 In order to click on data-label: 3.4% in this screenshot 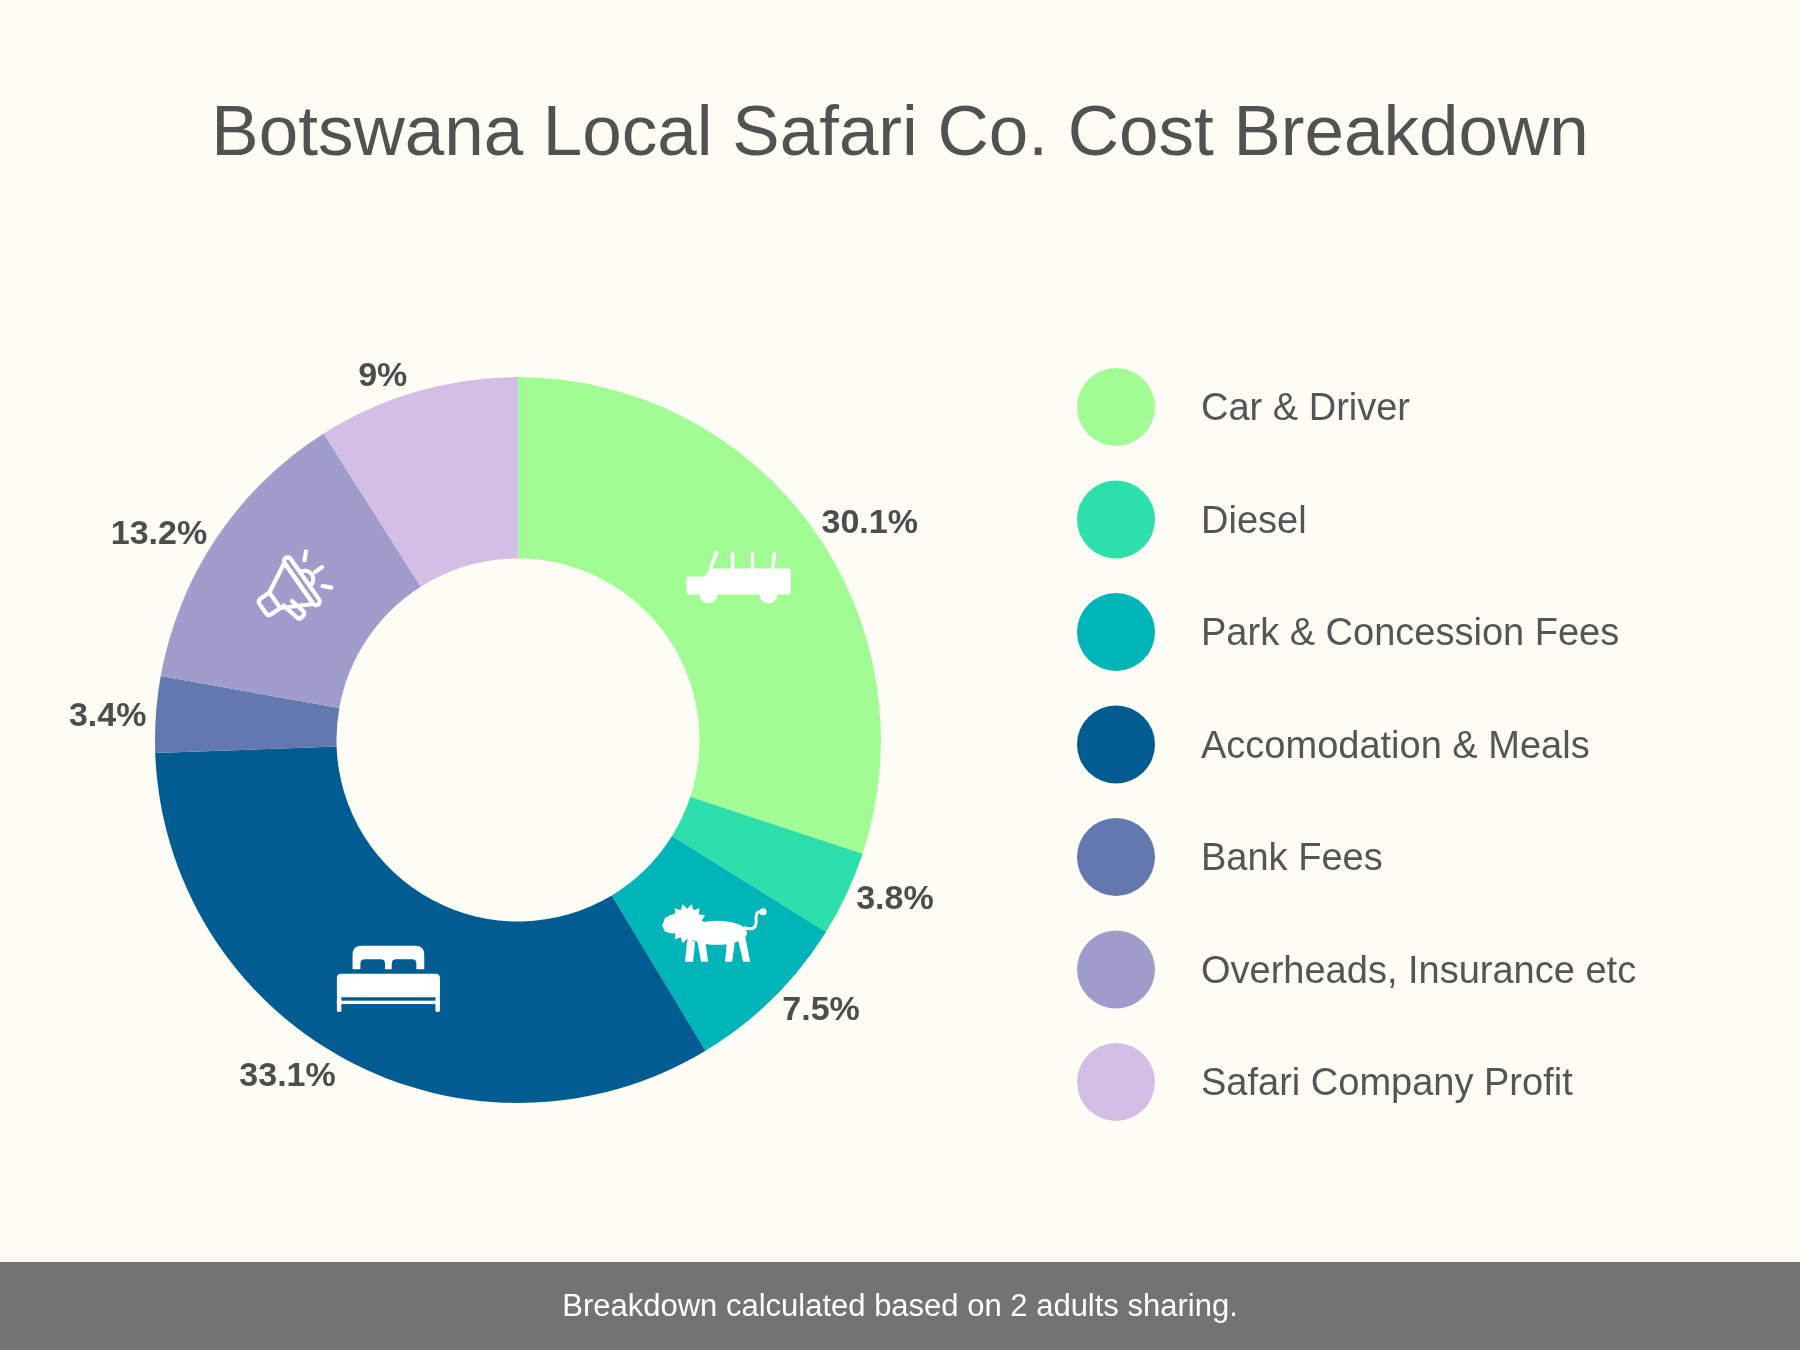, I will do `click(107, 714)`.